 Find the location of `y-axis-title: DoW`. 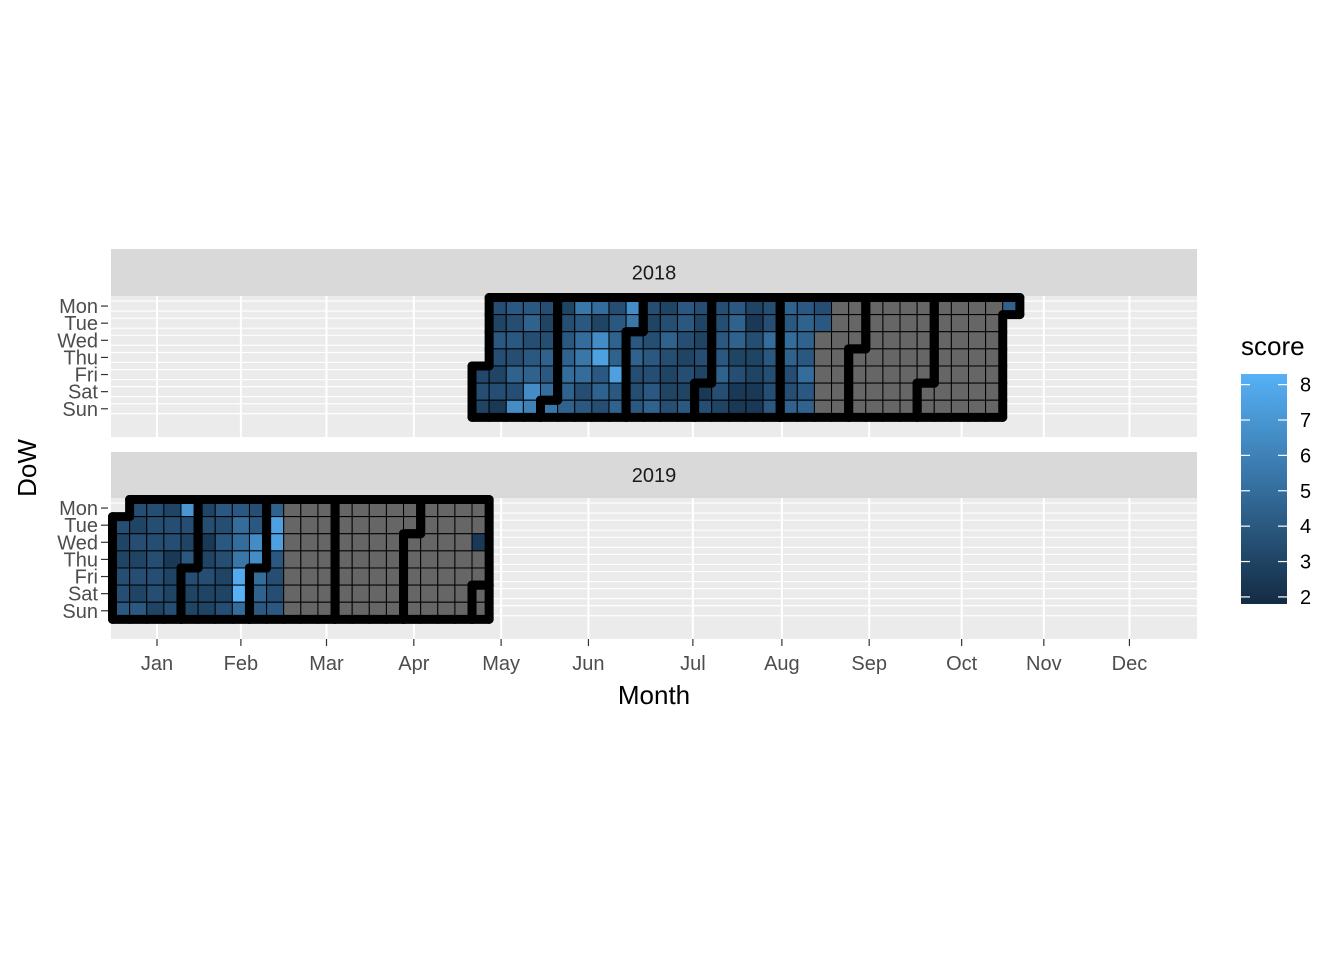

y-axis-title: DoW is located at coordinates (27, 468).